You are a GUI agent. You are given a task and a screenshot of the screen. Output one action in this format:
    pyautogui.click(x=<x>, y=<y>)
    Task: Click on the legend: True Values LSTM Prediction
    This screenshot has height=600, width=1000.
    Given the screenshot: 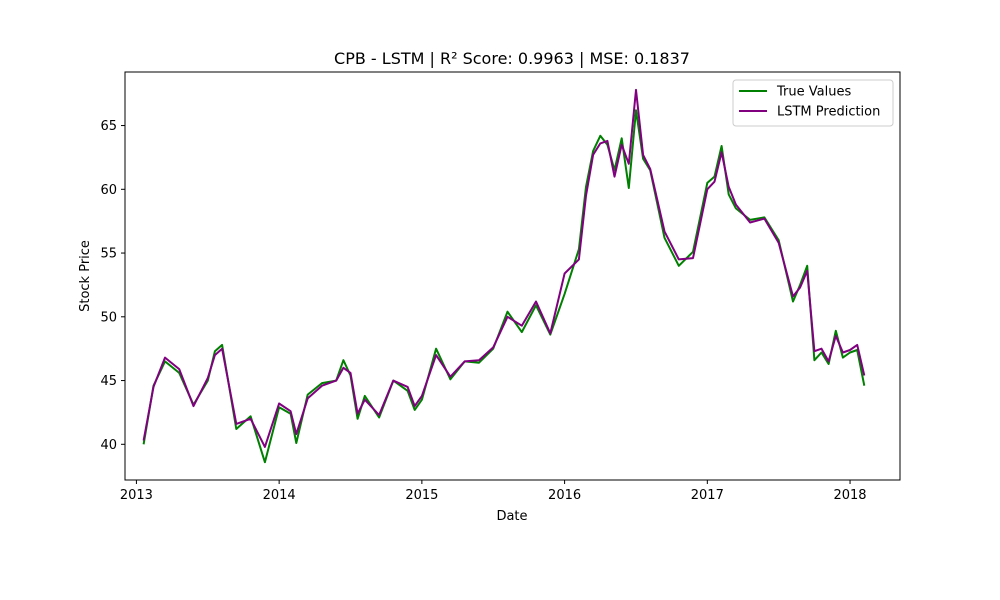 What is the action you would take?
    pyautogui.click(x=813, y=103)
    